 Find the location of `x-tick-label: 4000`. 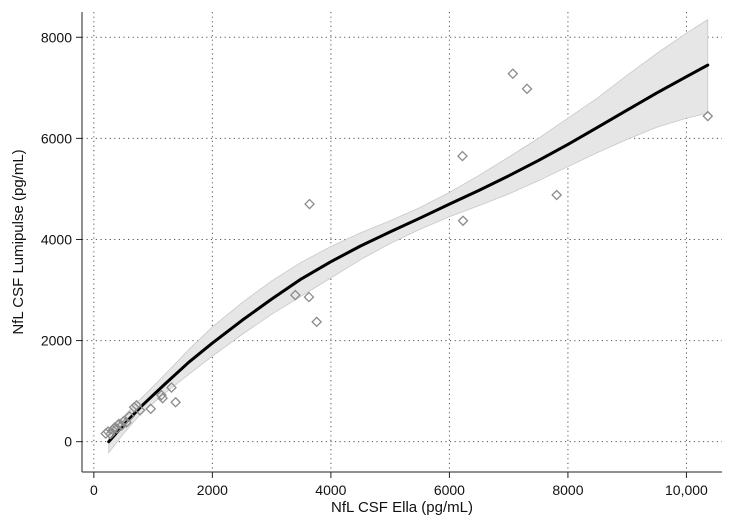

x-tick-label: 4000 is located at coordinates (330, 490).